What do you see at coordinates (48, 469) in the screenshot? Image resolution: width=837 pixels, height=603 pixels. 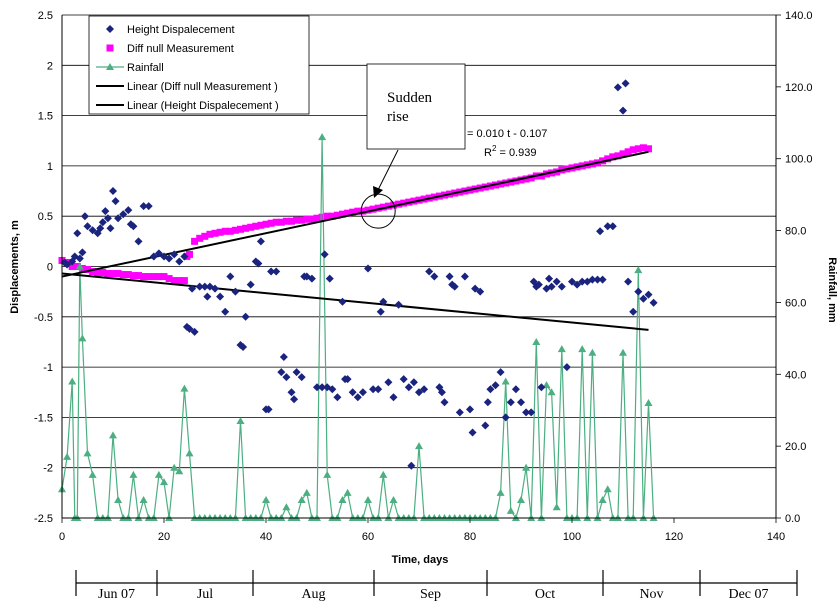 I see `y-tick-label: -2` at bounding box center [48, 469].